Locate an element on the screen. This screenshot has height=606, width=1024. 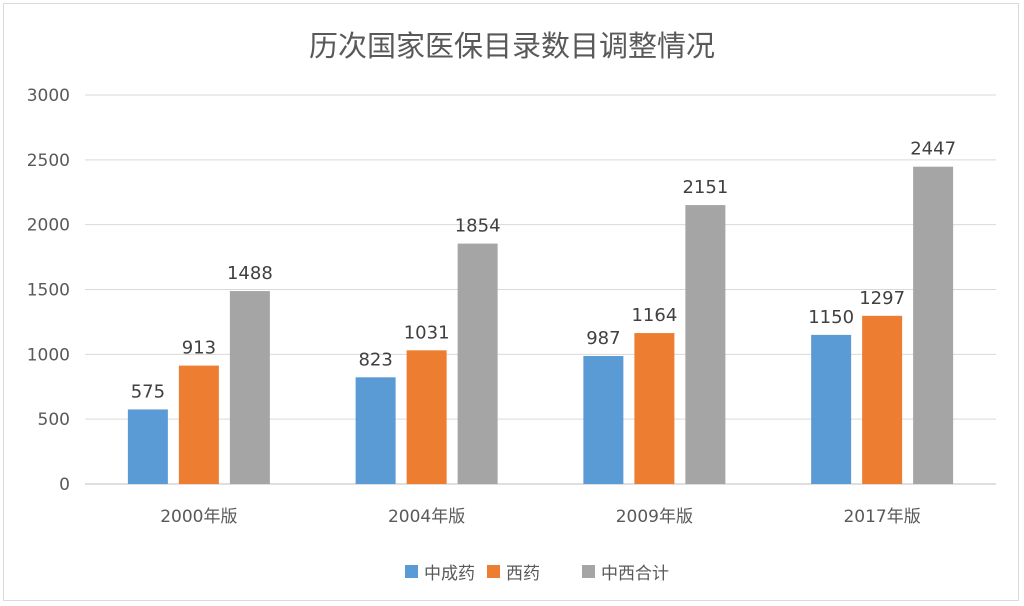
legend: 中成药 西药 中西合计 is located at coordinates (537, 574).